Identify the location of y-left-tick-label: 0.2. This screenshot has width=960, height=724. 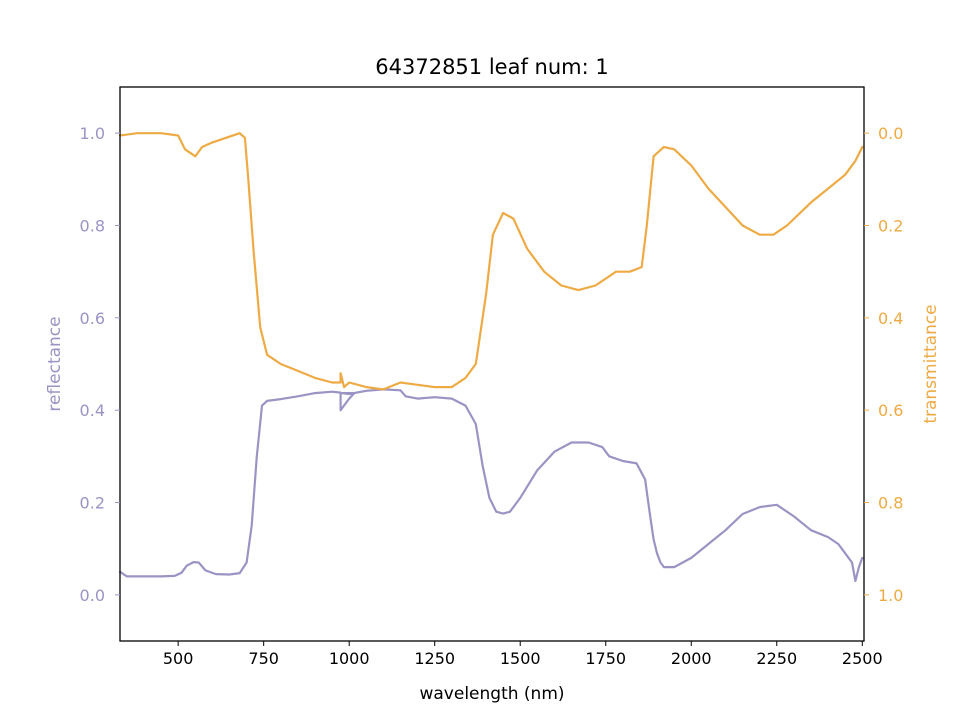
(92, 503).